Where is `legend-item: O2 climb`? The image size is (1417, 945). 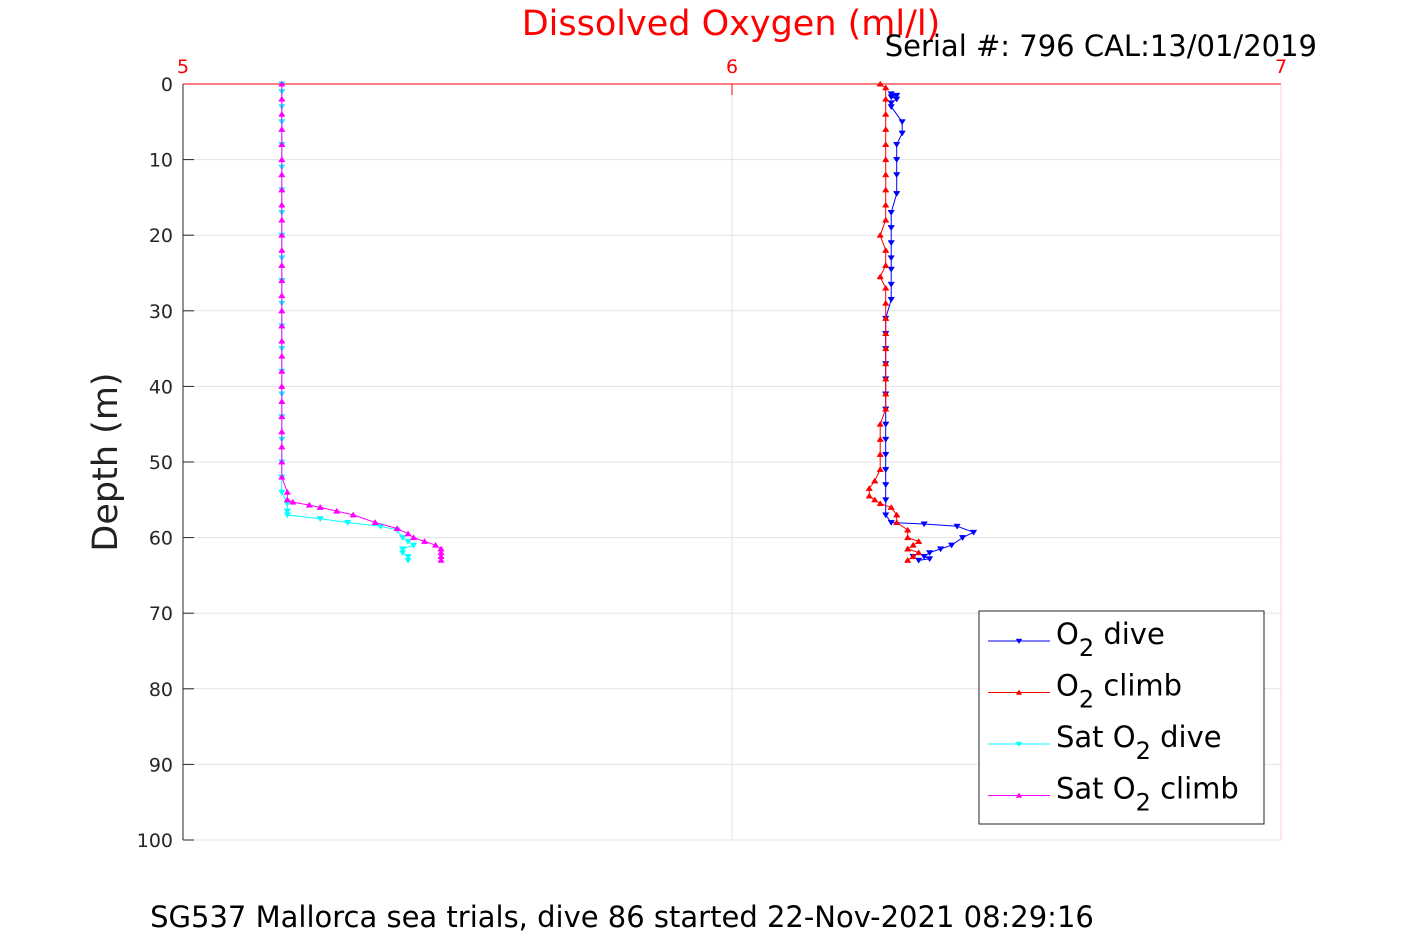 legend-item: O2 climb is located at coordinates (1085, 691).